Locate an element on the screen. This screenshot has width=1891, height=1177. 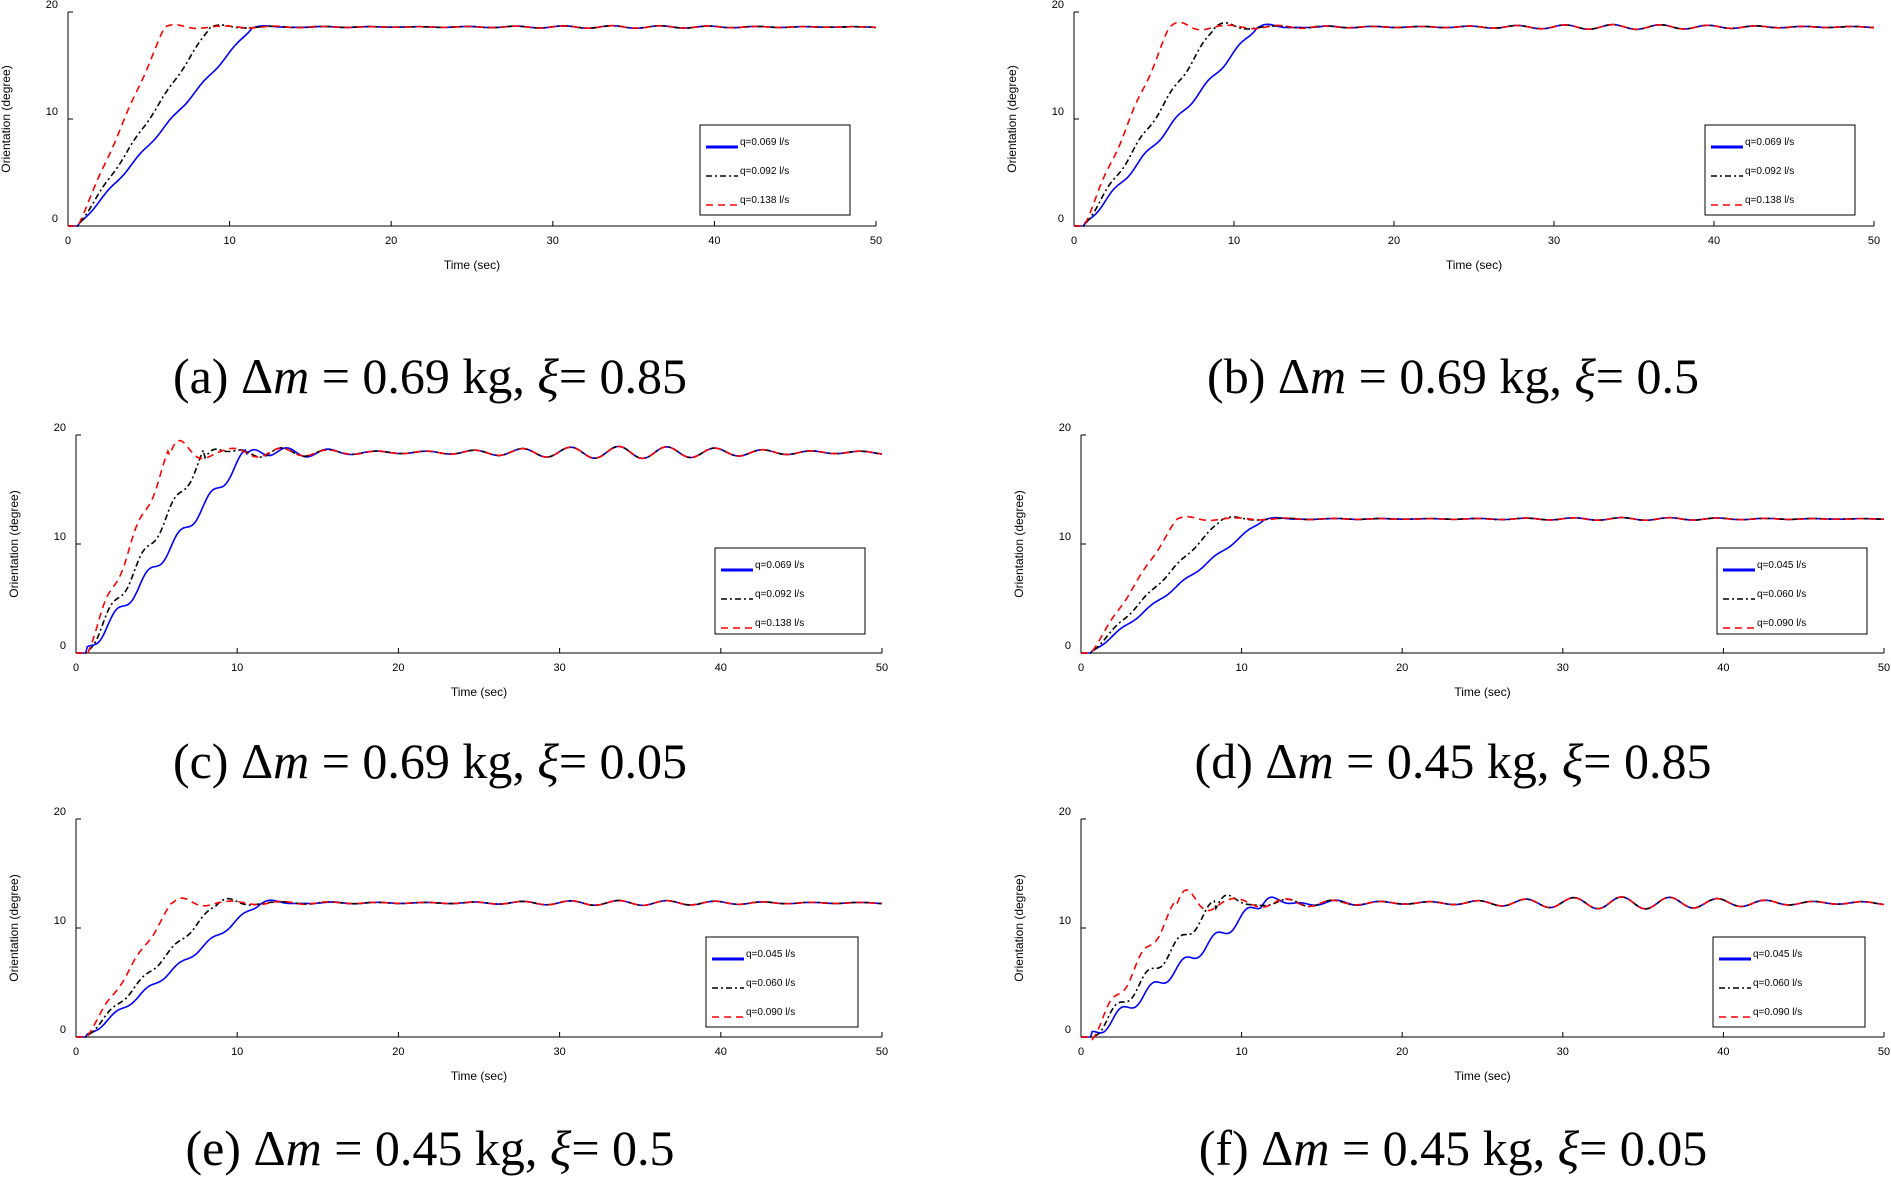
legend-label: q=0.069 l/s is located at coordinates (764, 142).